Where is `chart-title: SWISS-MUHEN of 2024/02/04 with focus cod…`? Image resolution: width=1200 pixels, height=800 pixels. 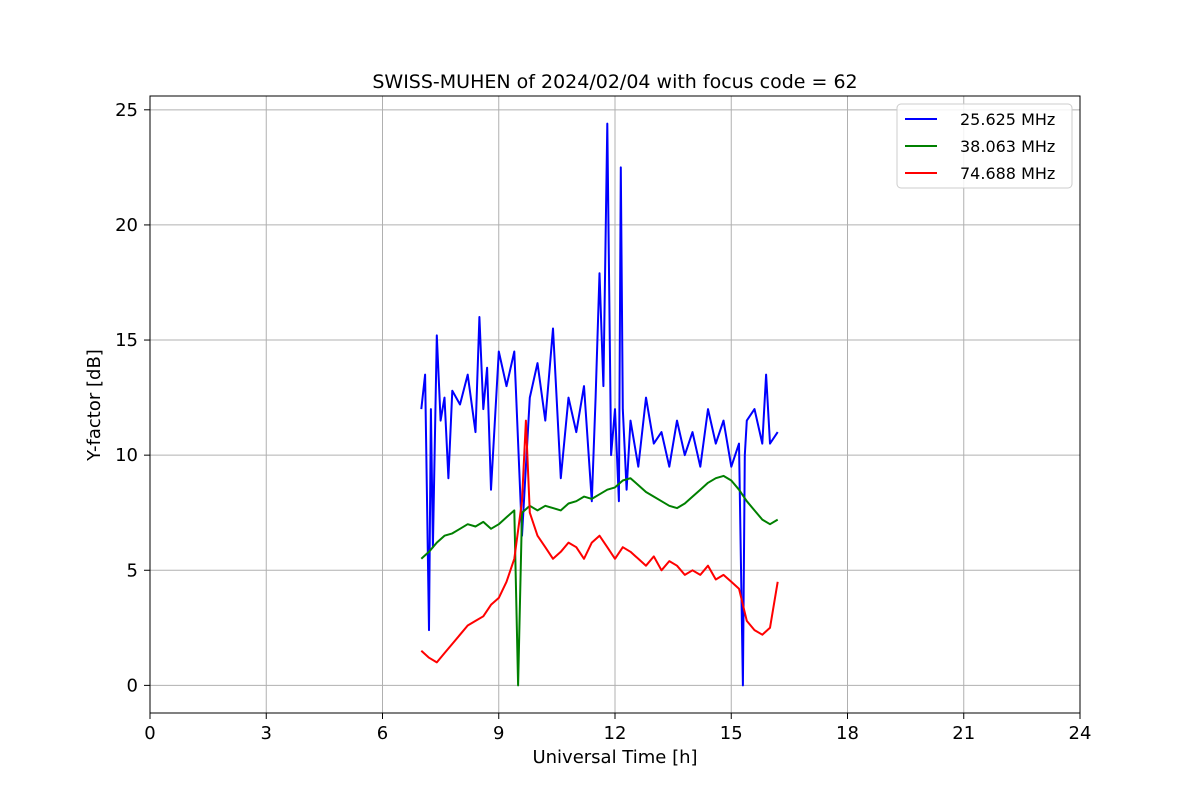
chart-title: SWISS-MUHEN of 2024/02/04 with focus cod… is located at coordinates (614, 82).